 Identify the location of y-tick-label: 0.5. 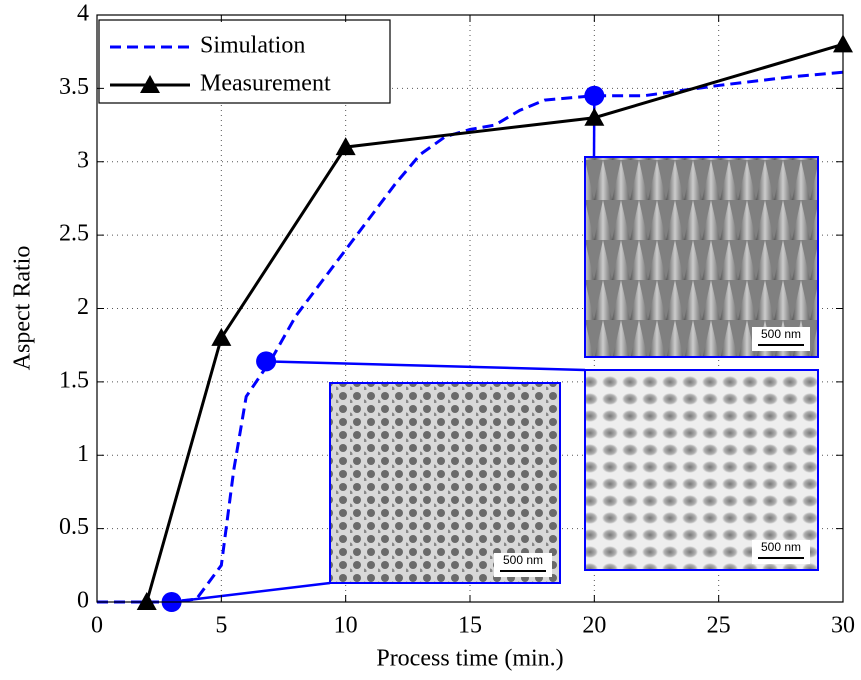
(74, 527).